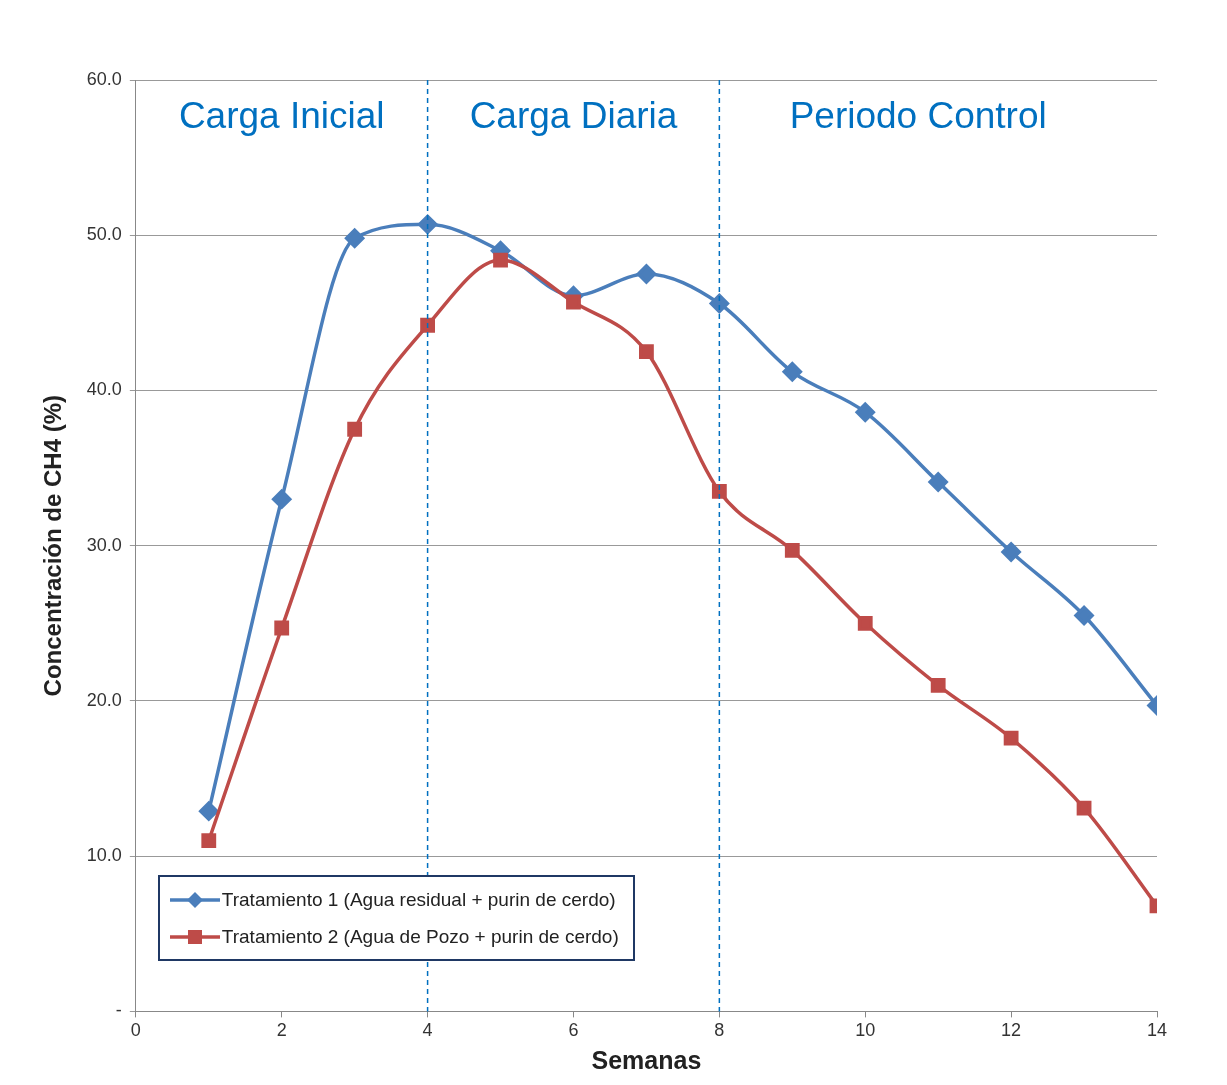 The width and height of the screenshot is (1227, 1085). What do you see at coordinates (865, 1030) in the screenshot?
I see `x-tick-label: 10` at bounding box center [865, 1030].